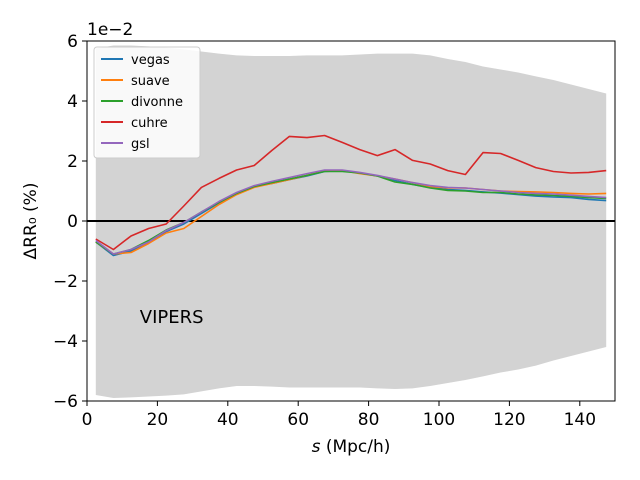  I want to click on y-axis-ticks: −6 −4 −2 0 2 4 6, so click(70, 222).